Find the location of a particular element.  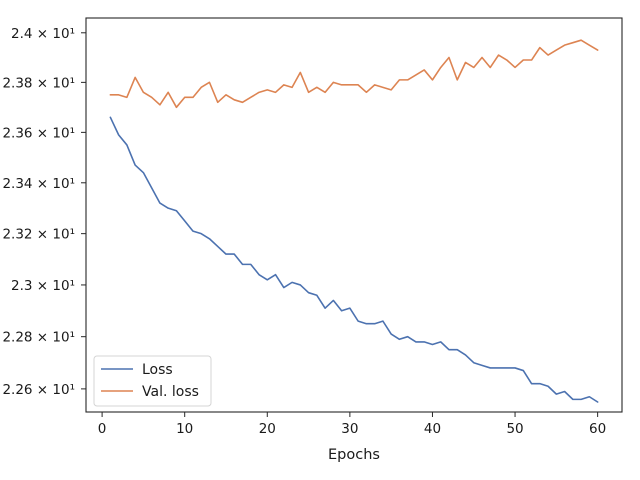

legend: Loss Val. loss is located at coordinates (152, 381).